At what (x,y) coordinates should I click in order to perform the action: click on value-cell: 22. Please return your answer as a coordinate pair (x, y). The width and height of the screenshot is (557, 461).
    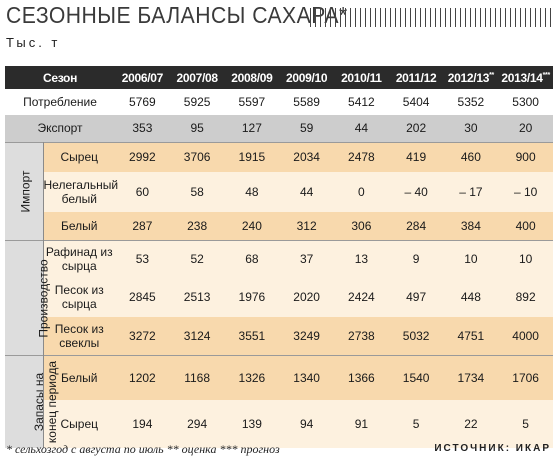
    Looking at the image, I should click on (471, 424).